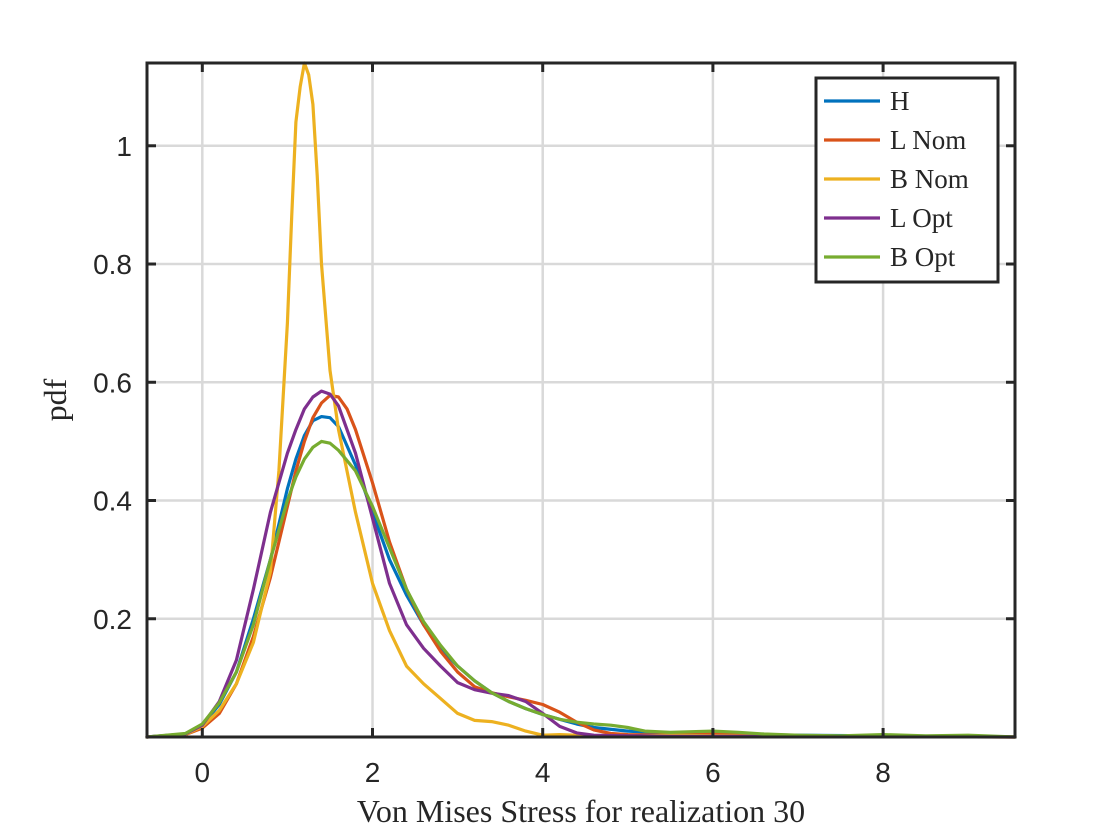  I want to click on x-tick-label: 4, so click(543, 772).